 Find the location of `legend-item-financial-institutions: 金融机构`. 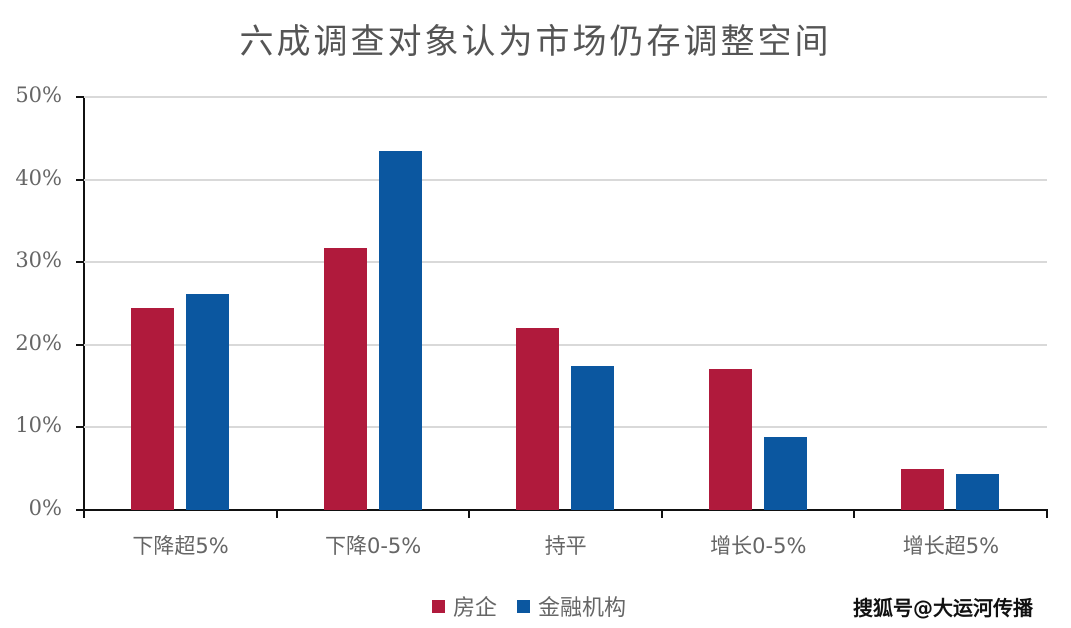

legend-item-financial-institutions: 金融机构 is located at coordinates (571, 606).